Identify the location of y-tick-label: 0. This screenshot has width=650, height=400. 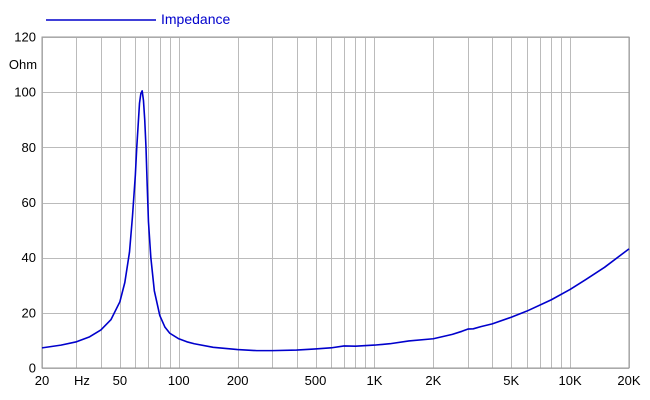
(32, 368).